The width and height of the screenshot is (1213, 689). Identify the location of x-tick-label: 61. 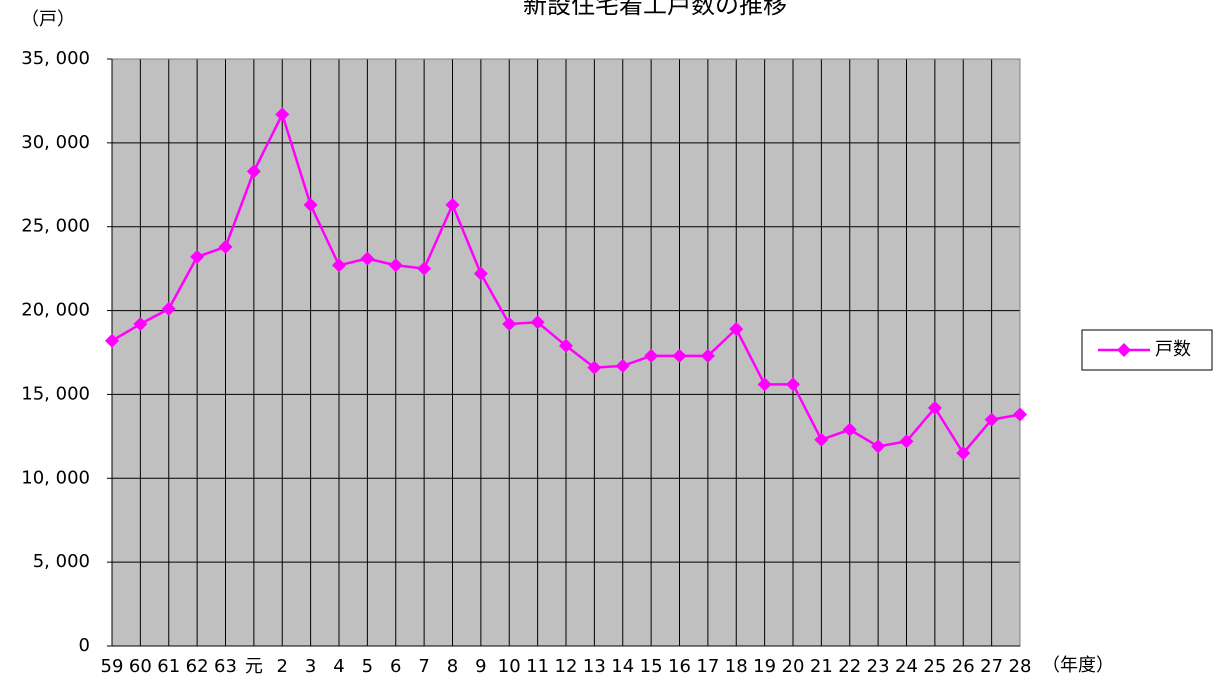
(168, 666).